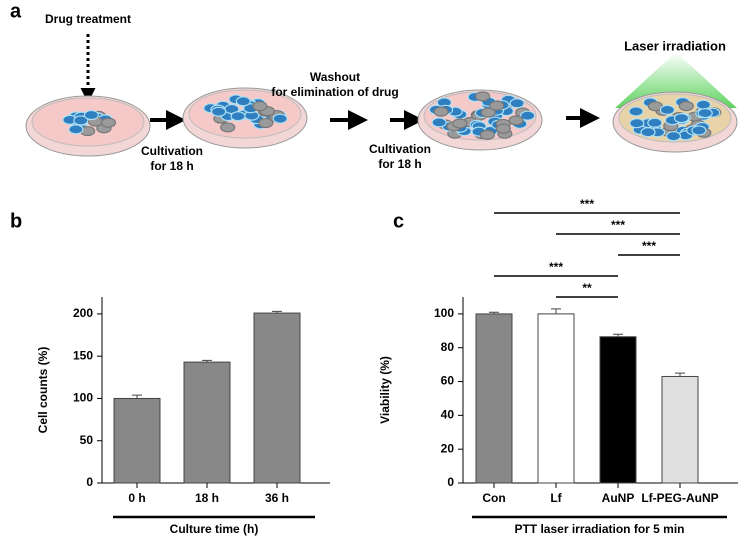 The image size is (740, 540). Describe the element at coordinates (16, 221) in the screenshot. I see `panel-label: b` at that location.